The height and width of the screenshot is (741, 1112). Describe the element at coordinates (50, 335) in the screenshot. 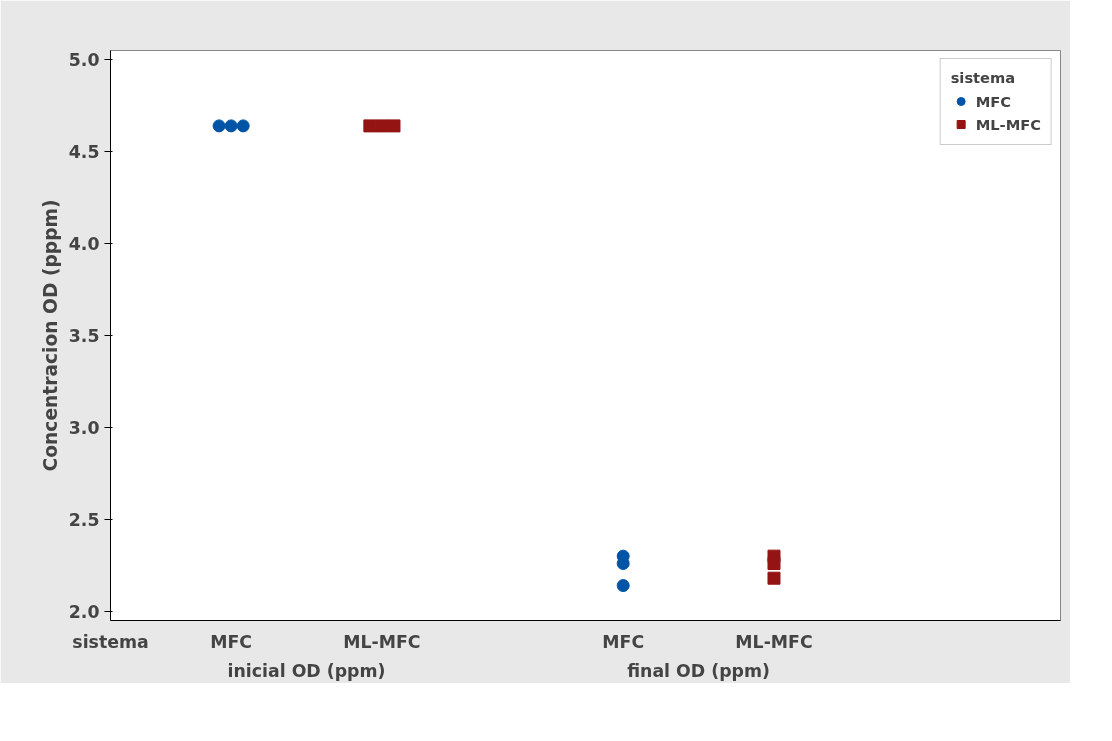

I see `y-axis-title: Concentracion OD (pppm)` at that location.